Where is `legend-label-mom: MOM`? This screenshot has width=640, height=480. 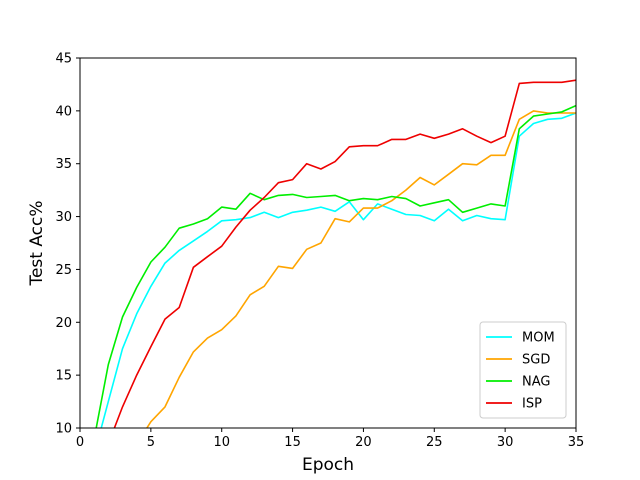
legend-label-mom: MOM is located at coordinates (538, 338).